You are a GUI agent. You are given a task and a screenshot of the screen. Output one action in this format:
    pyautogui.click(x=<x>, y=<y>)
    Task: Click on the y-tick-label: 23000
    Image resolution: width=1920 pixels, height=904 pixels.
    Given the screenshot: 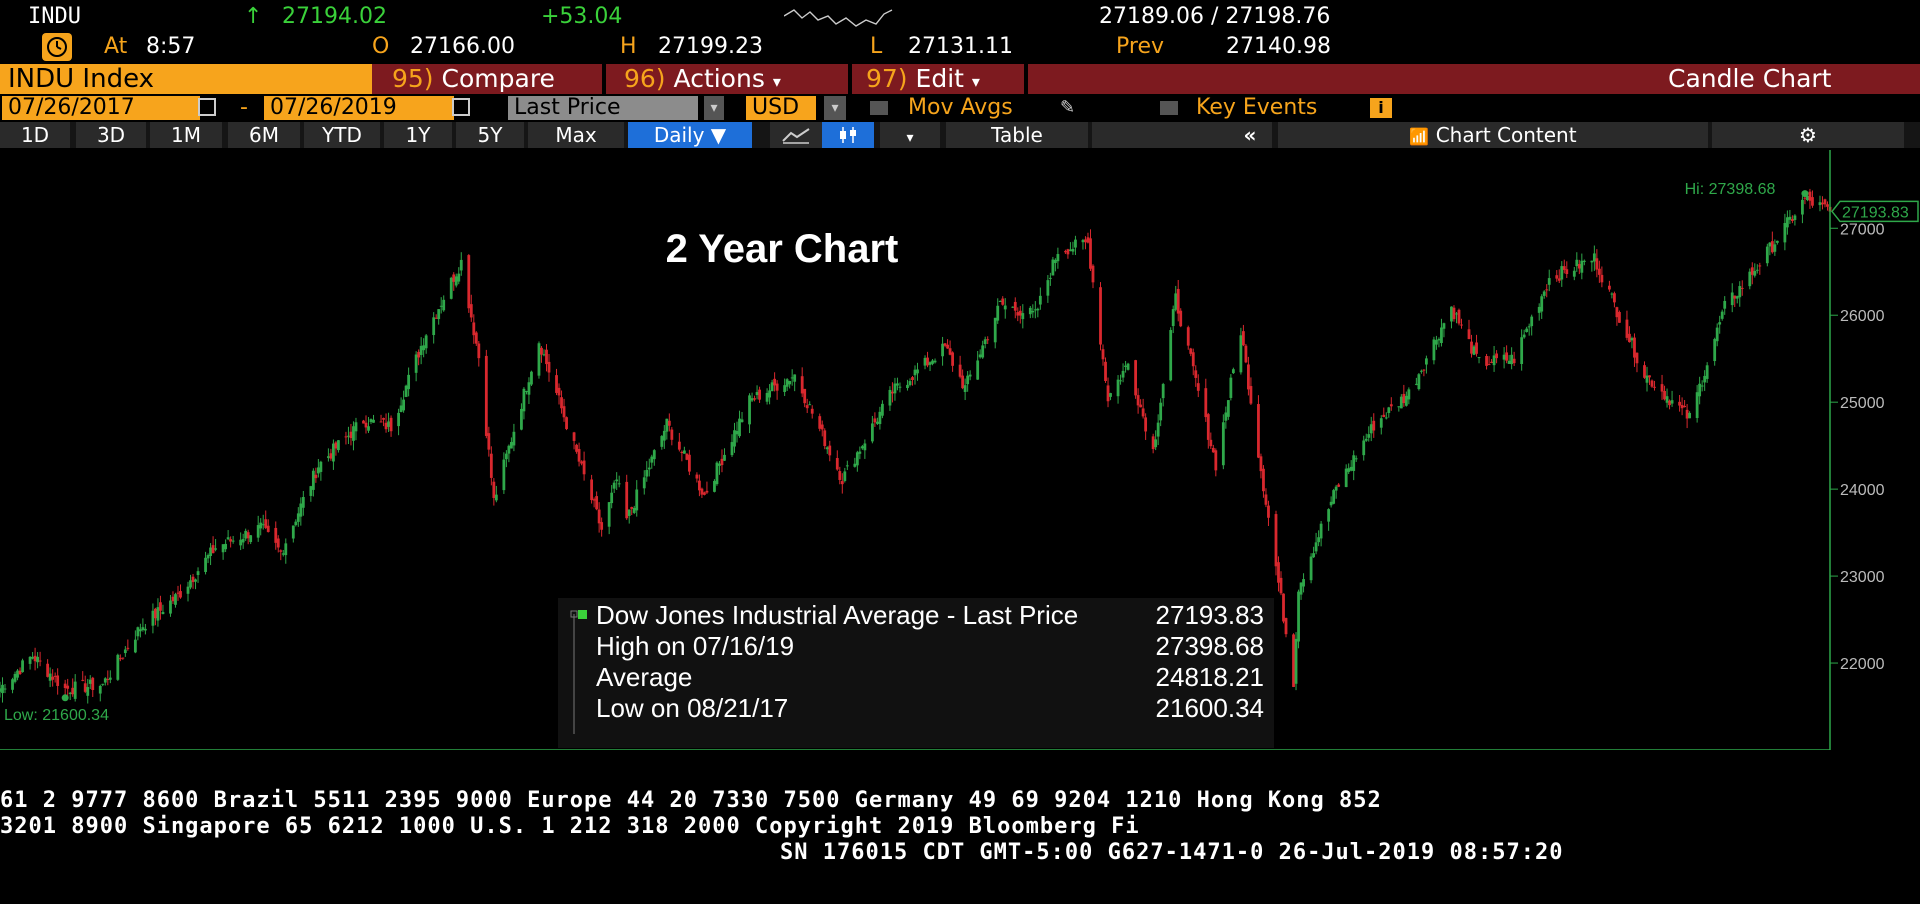 What is the action you would take?
    pyautogui.click(x=1862, y=577)
    